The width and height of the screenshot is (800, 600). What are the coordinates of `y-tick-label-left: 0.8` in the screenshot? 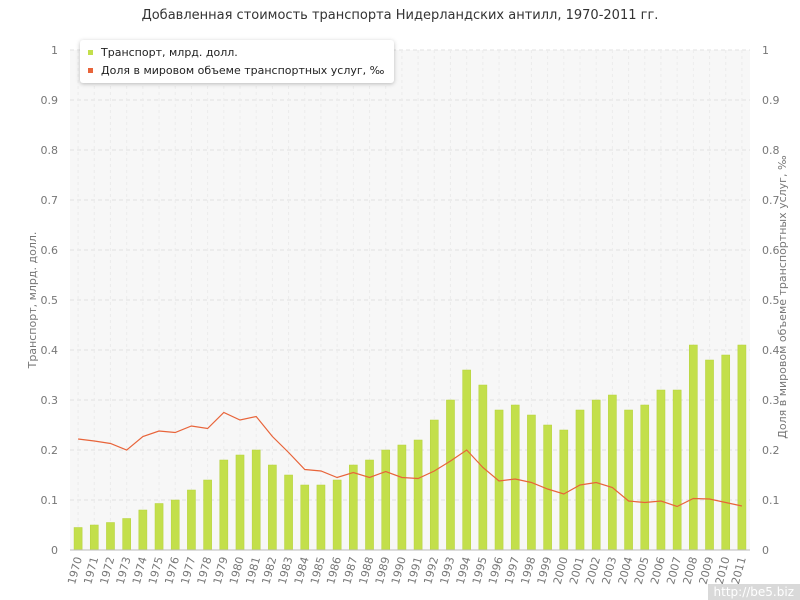 It's located at (50, 150).